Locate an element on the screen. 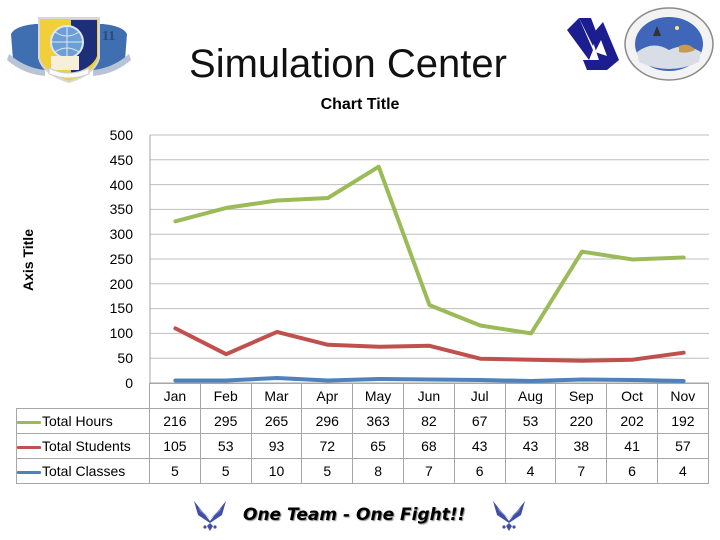 This screenshot has height=540, width=720. series-name: Total Students is located at coordinates (86, 446).